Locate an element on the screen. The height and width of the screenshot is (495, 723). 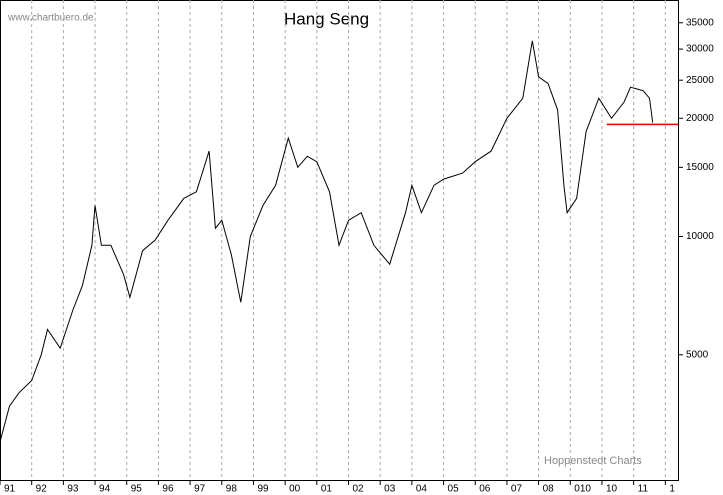
x-tick-label: 93 is located at coordinates (73, 489).